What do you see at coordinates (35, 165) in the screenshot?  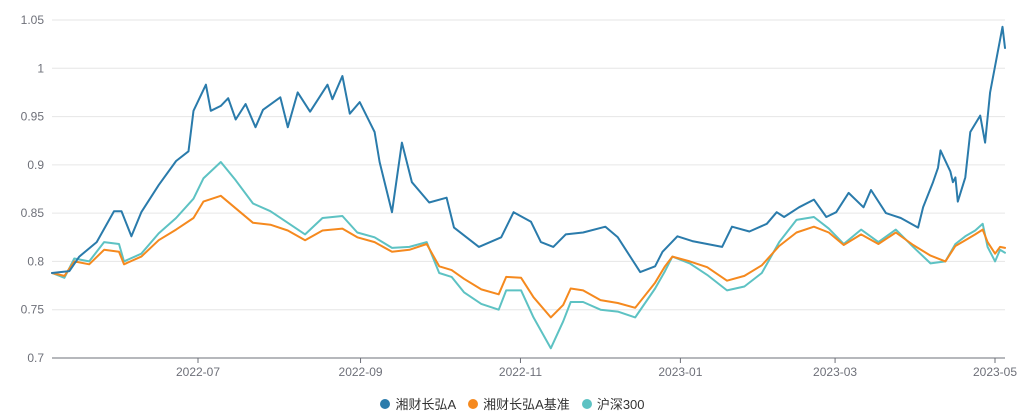 I see `y-tick-label: 0.9` at bounding box center [35, 165].